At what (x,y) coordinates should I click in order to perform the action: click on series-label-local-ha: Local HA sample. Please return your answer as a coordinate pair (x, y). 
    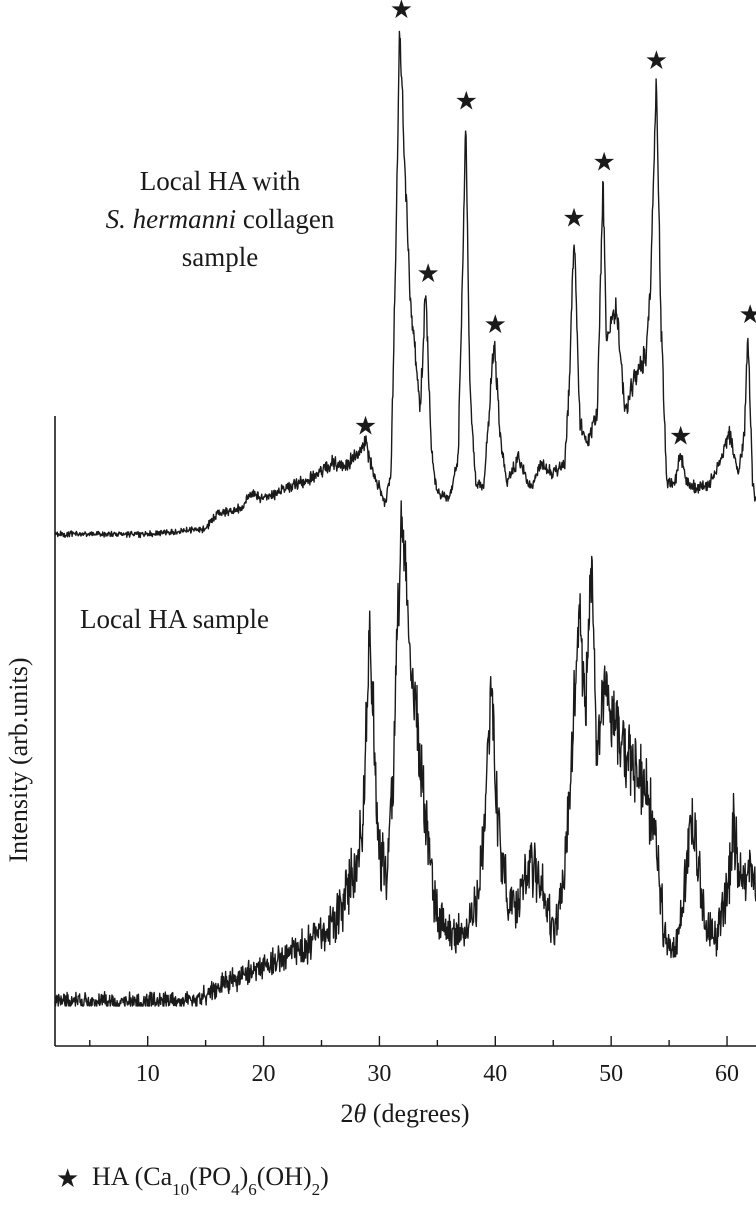
    Looking at the image, I should click on (174, 619).